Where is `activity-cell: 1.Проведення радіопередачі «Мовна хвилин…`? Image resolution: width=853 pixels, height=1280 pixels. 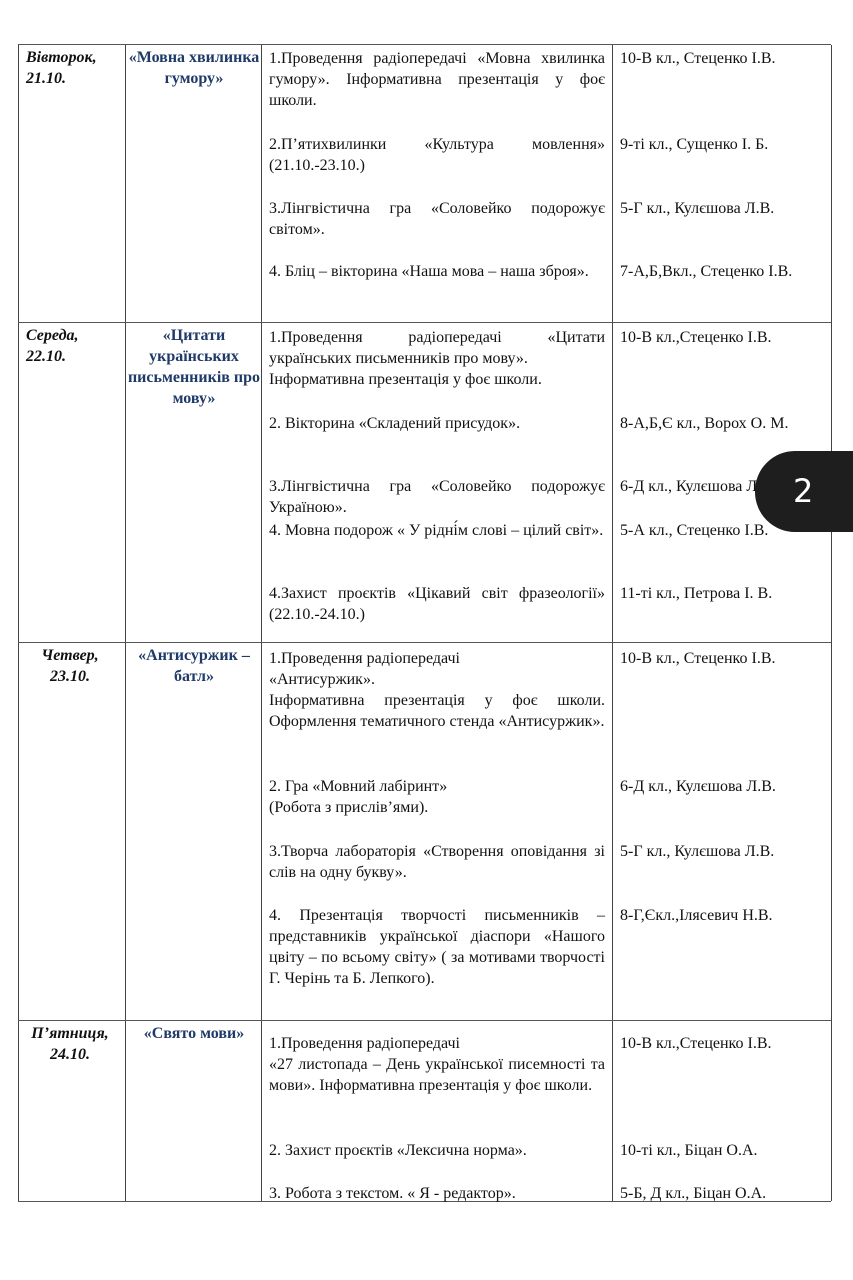 activity-cell: 1.Проведення радіопередачі «Мовна хвилин… is located at coordinates (437, 79).